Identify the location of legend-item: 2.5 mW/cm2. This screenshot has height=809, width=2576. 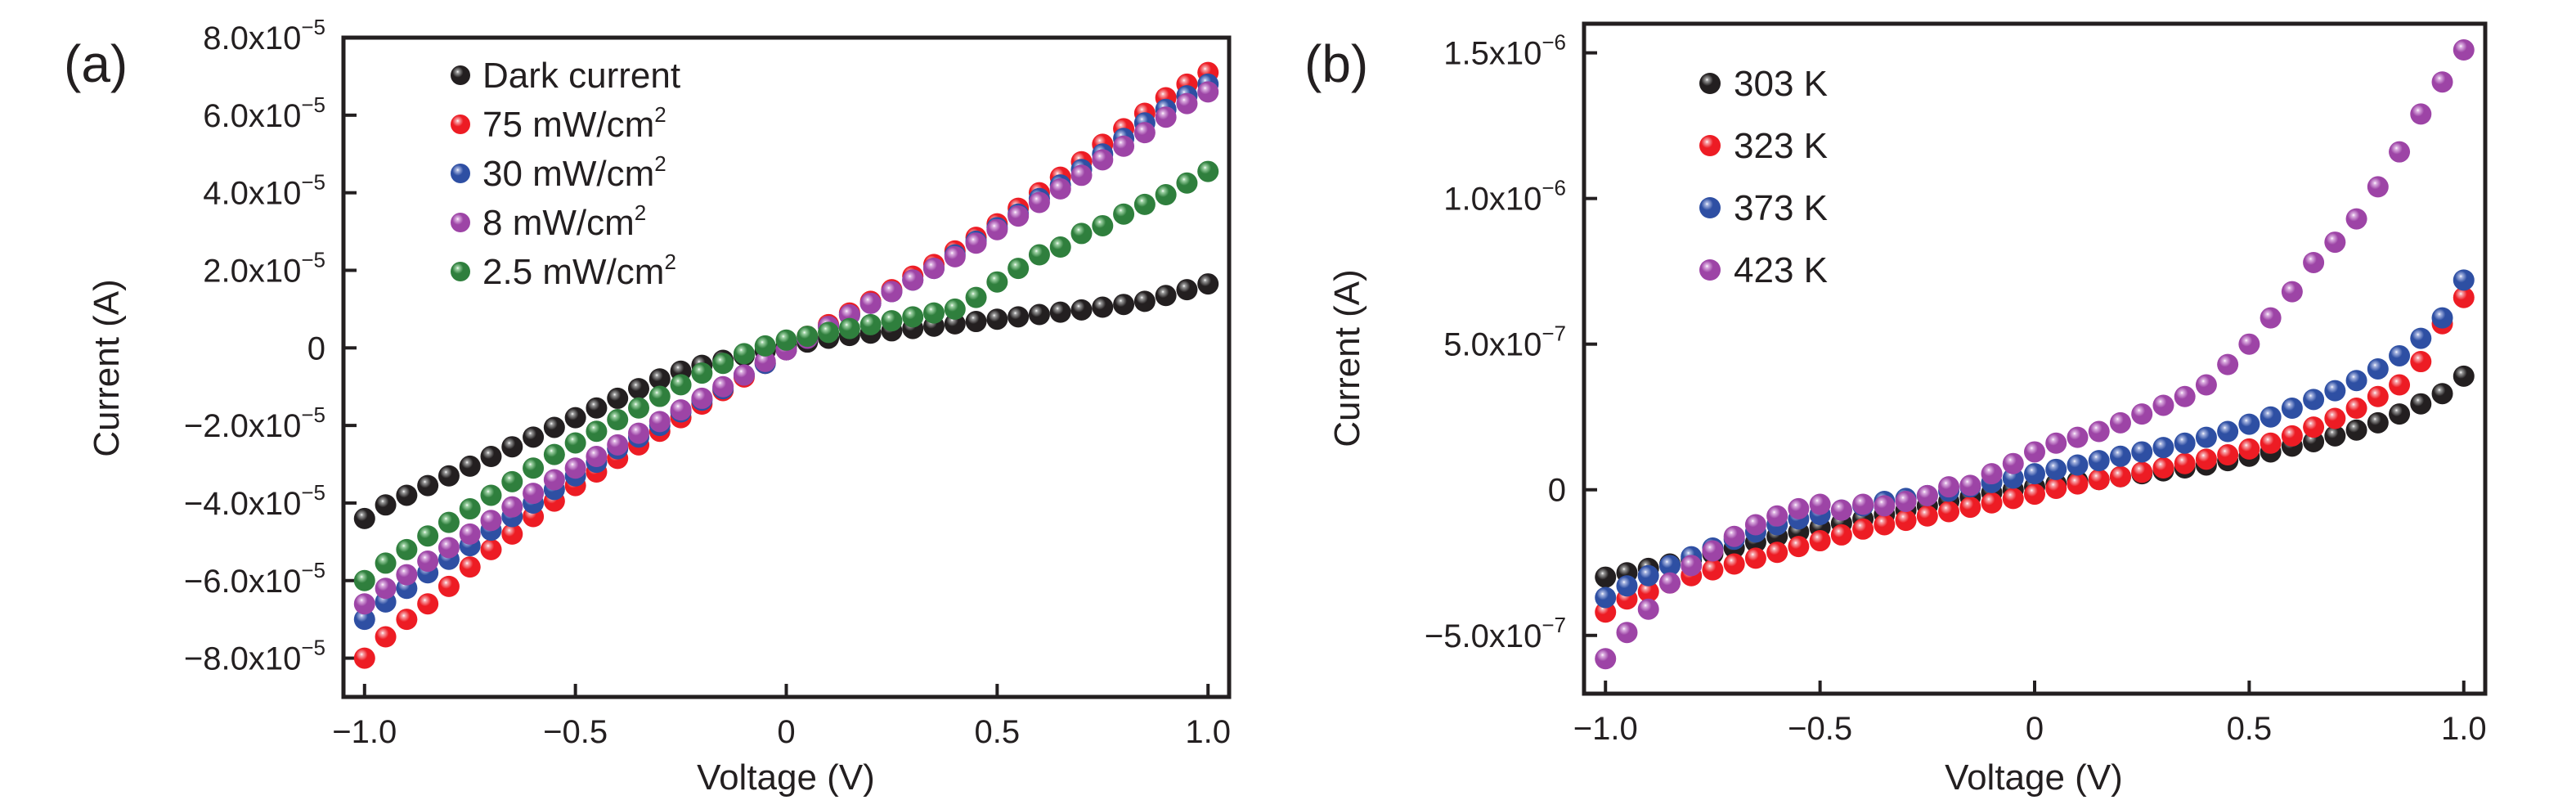
(563, 270).